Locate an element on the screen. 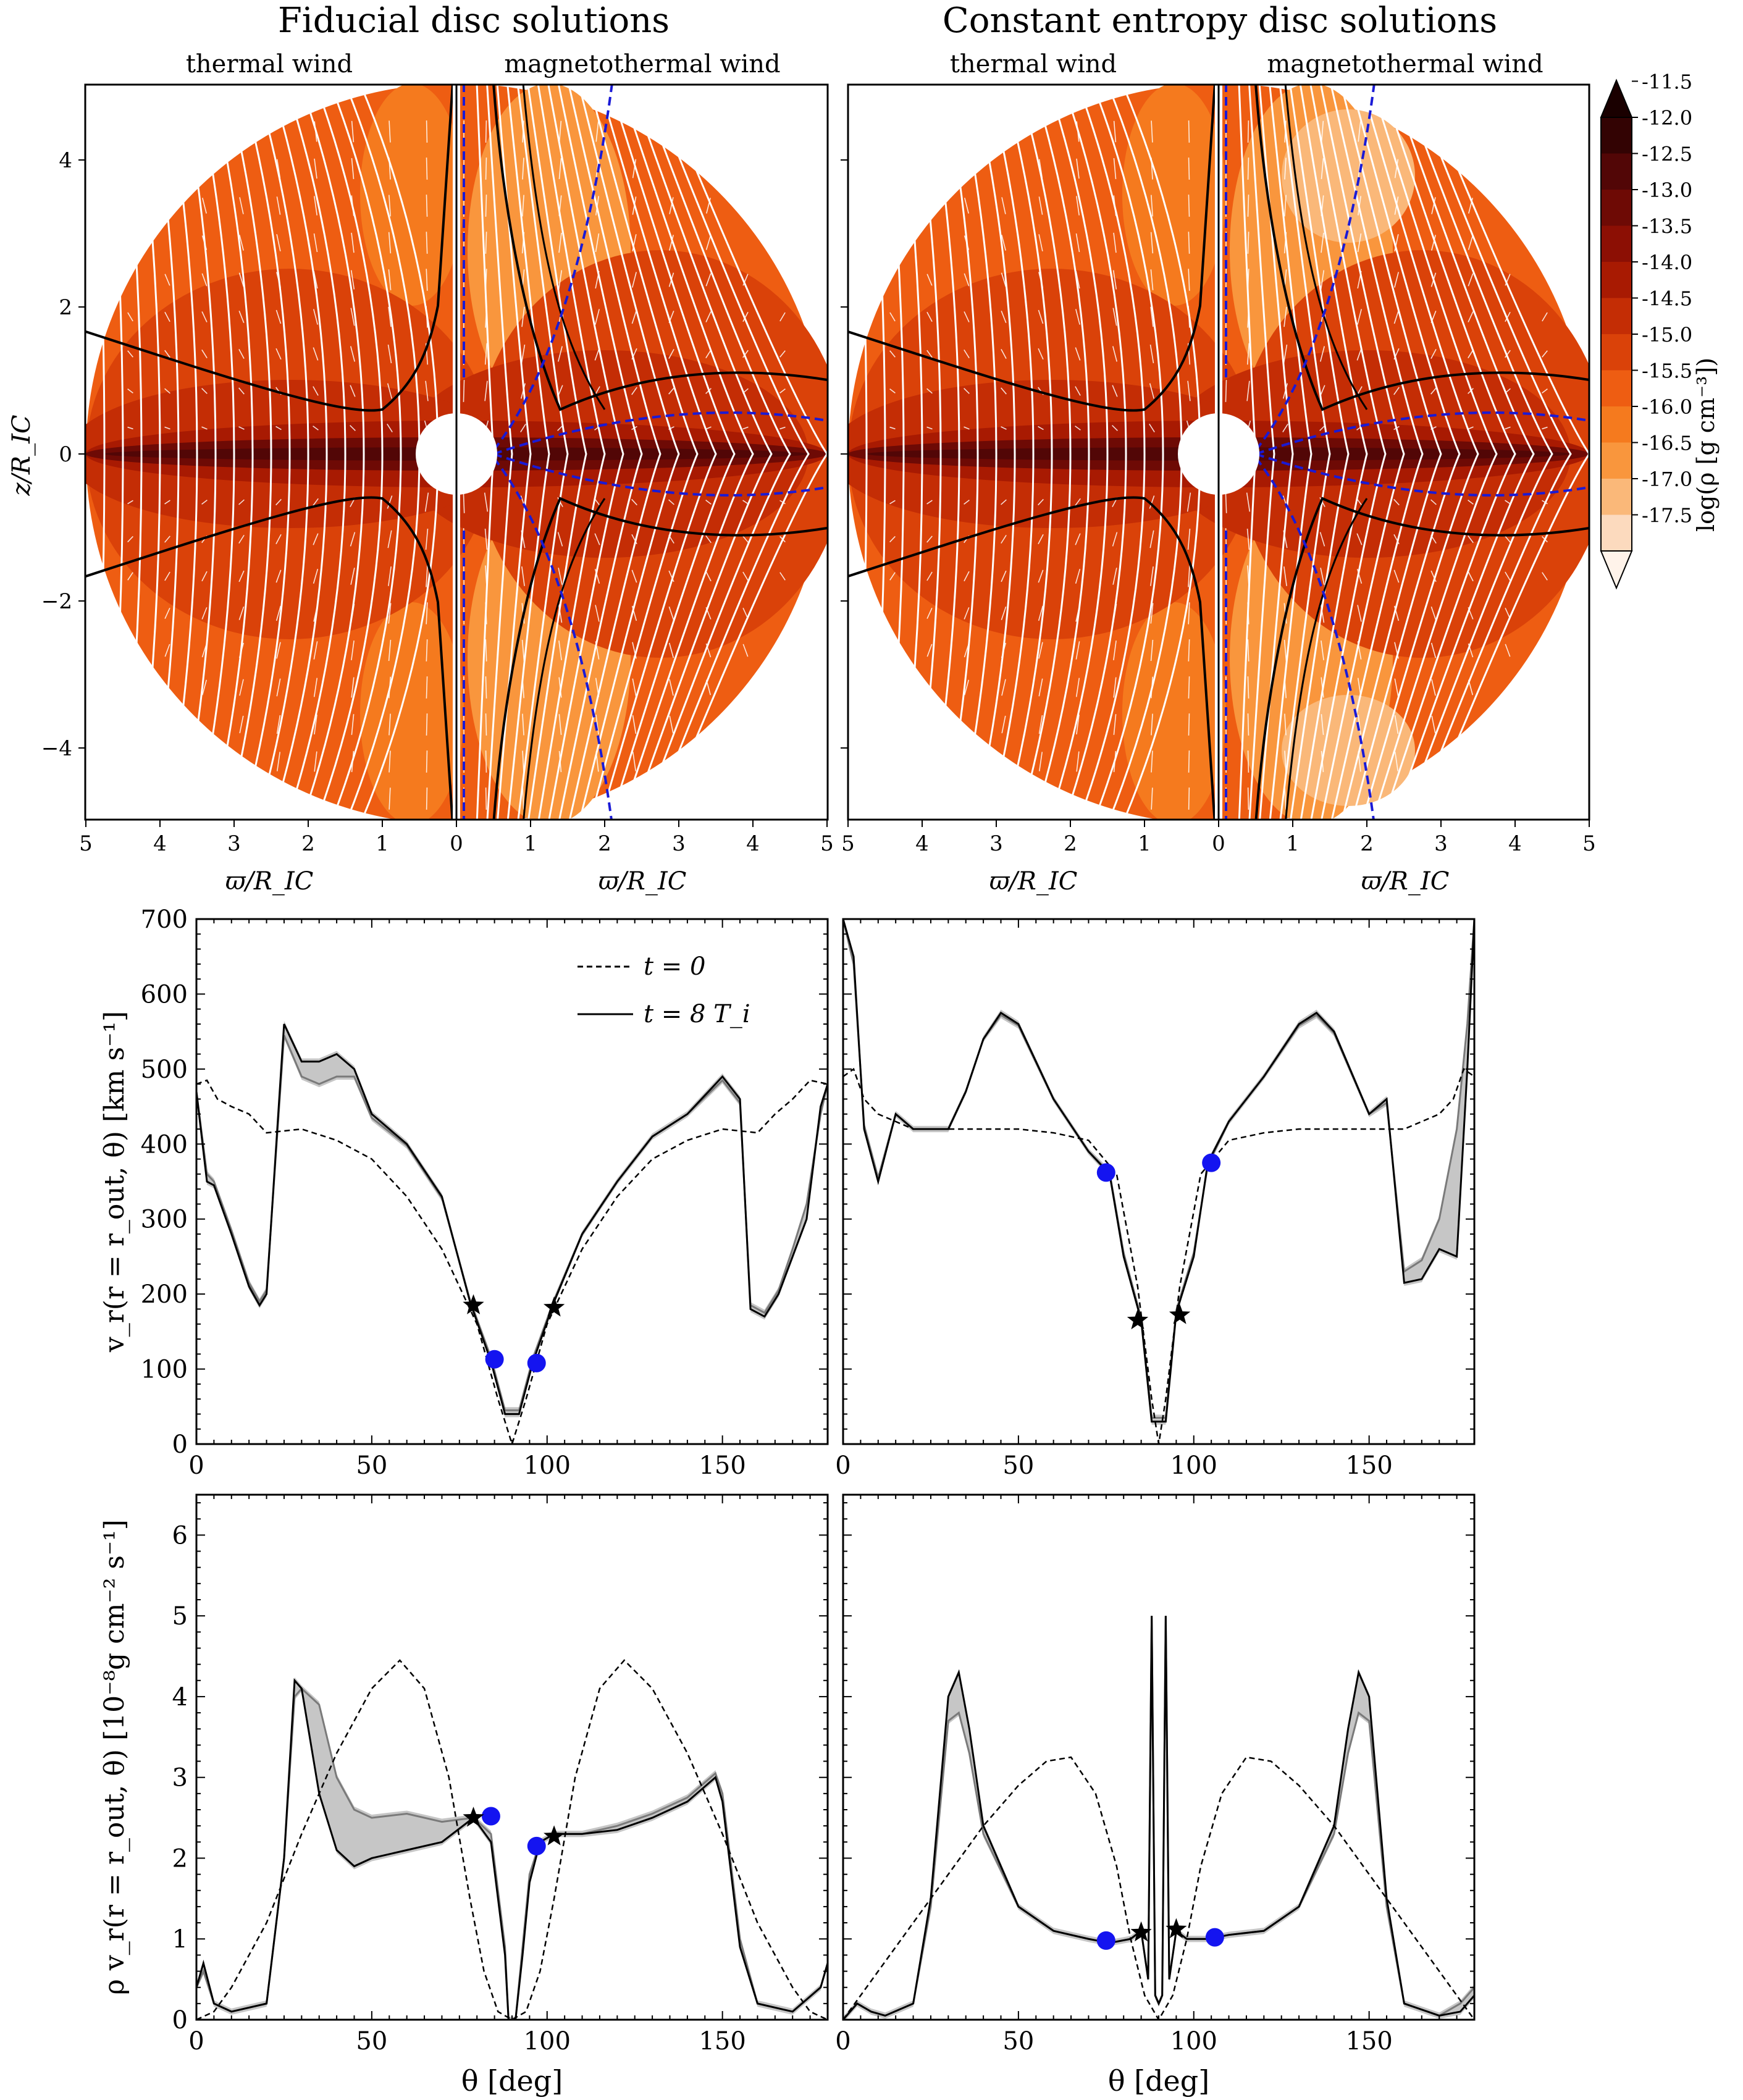  colorbar-tick-label: -14.5 is located at coordinates (1667, 299).